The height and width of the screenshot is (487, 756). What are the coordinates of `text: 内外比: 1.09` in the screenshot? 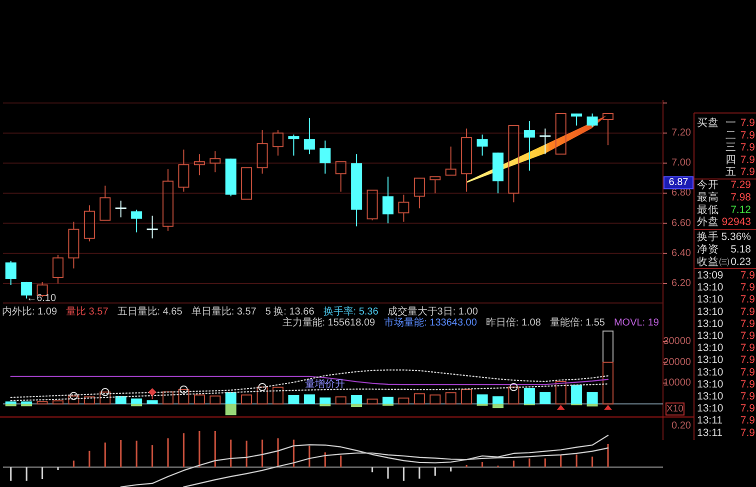 It's located at (30, 312).